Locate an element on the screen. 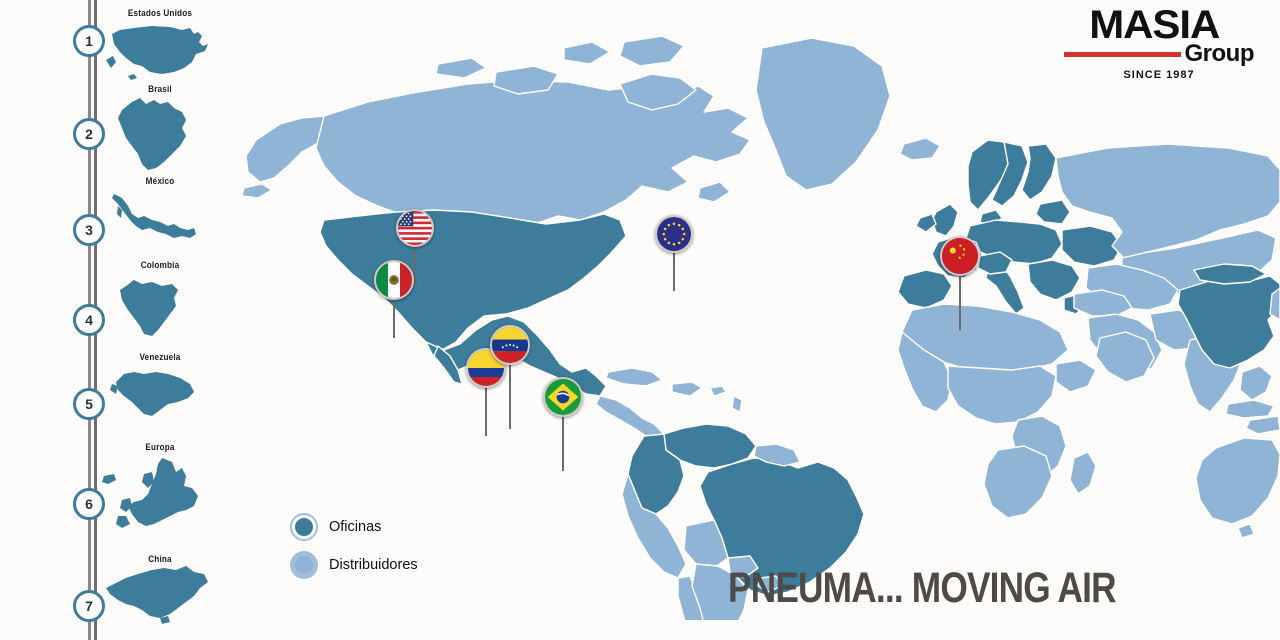 Image resolution: width=1280 pixels, height=640 pixels. map-pin-mexico is located at coordinates (394, 299).